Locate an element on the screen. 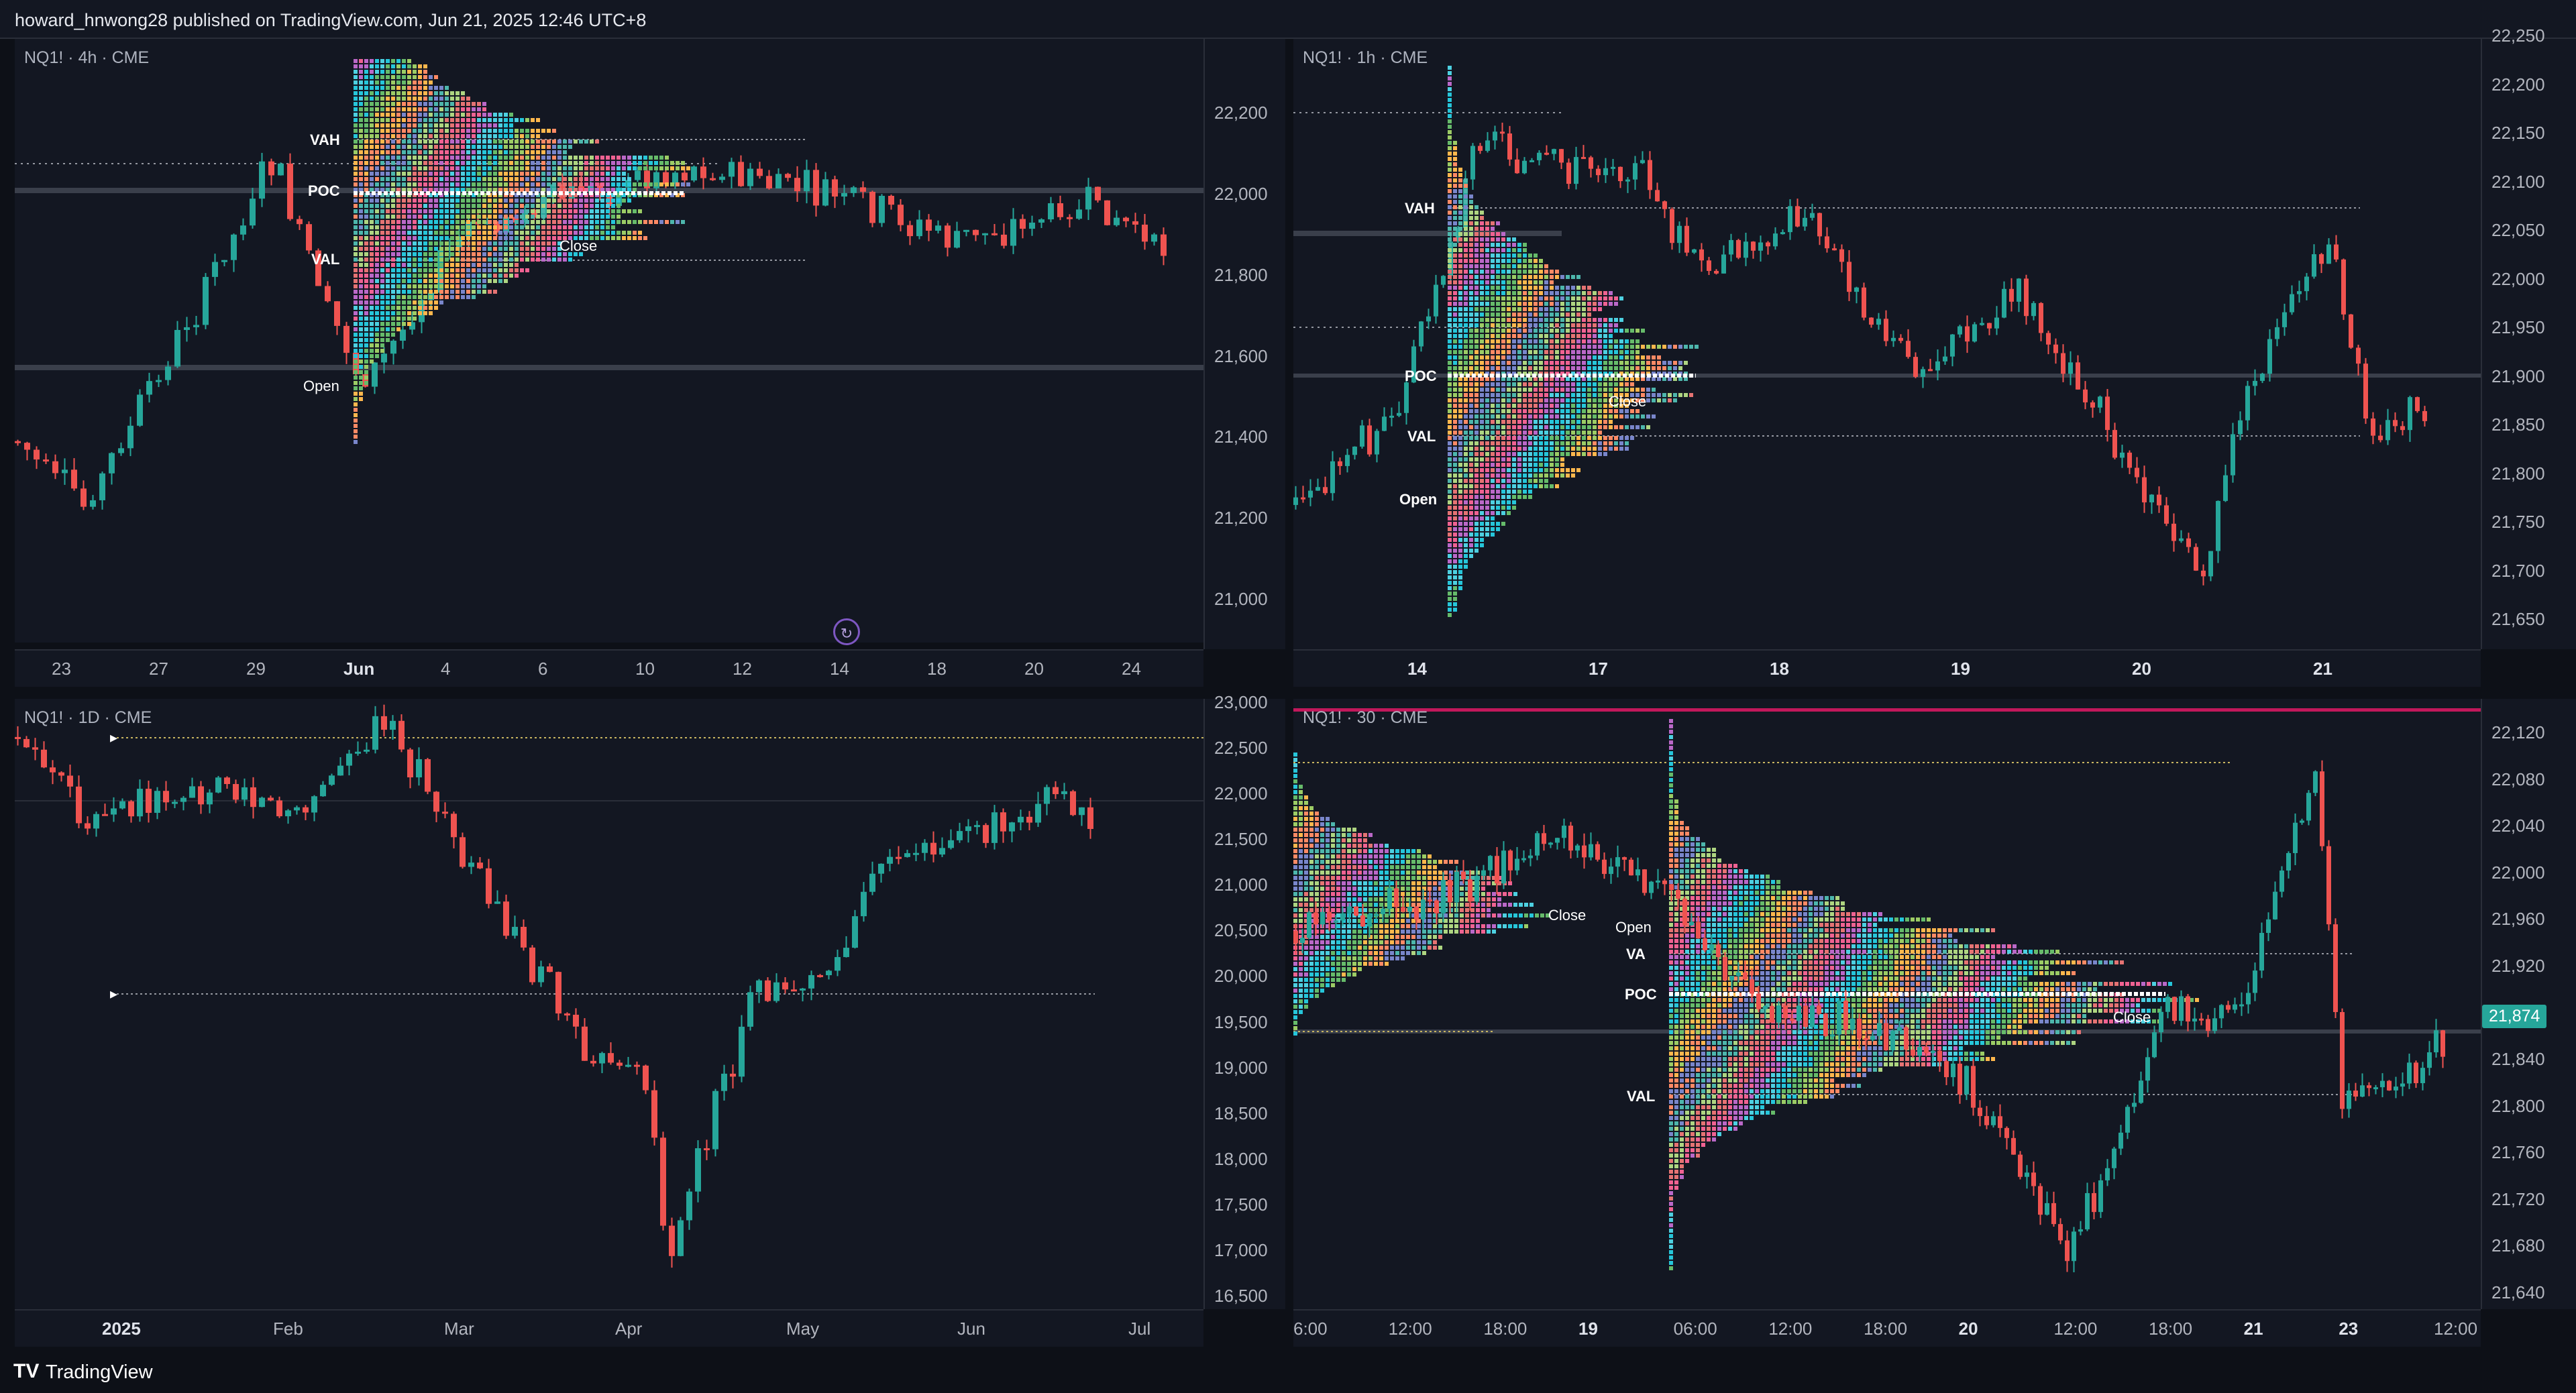 The width and height of the screenshot is (2576, 1393). replay-icon: ↻ is located at coordinates (846, 631).